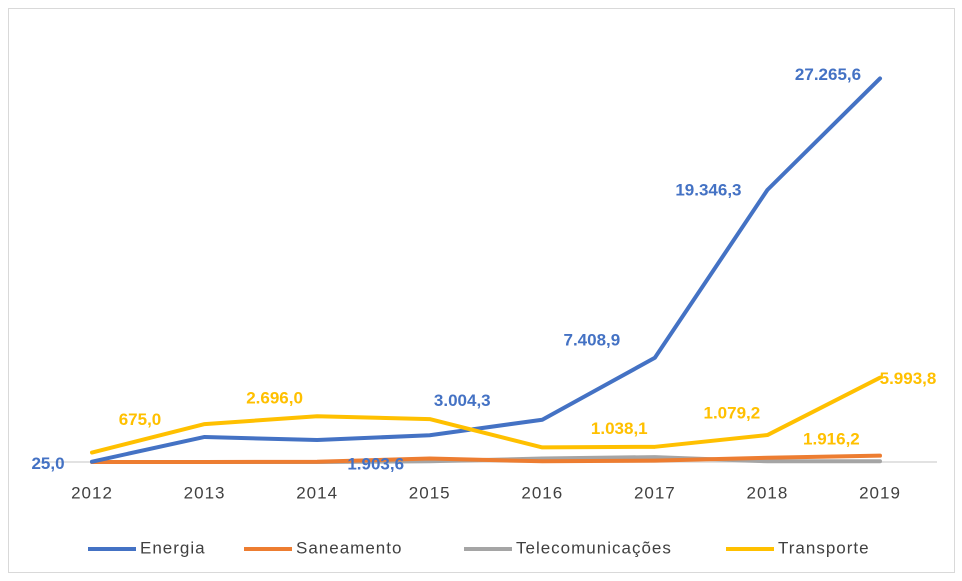 The width and height of the screenshot is (962, 581). I want to click on data-label: 675,0, so click(140, 419).